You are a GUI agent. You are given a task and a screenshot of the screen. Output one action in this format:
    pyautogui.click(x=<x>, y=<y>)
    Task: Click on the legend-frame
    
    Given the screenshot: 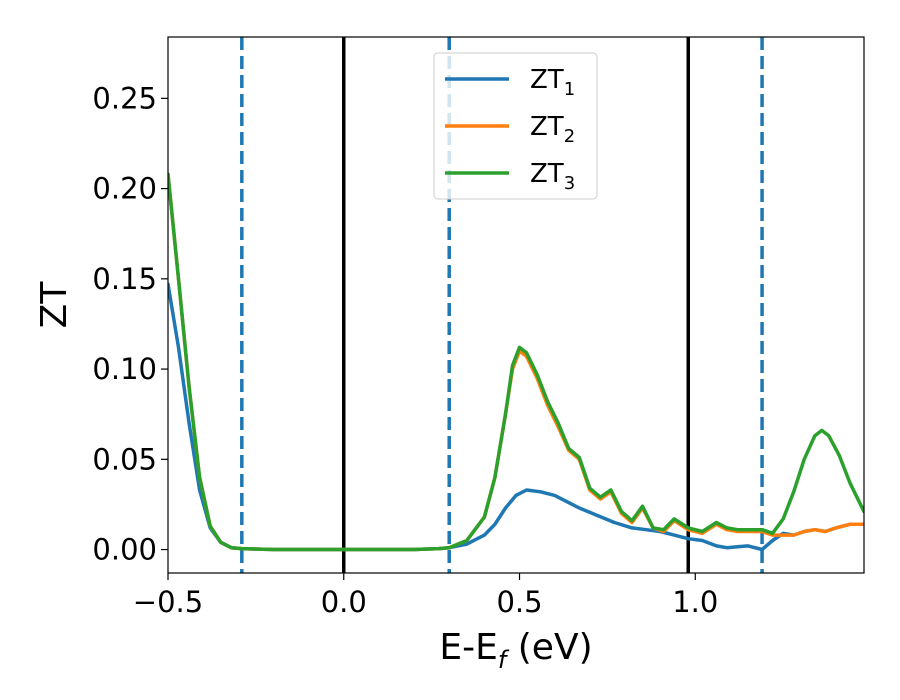 What is the action you would take?
    pyautogui.click(x=515, y=126)
    